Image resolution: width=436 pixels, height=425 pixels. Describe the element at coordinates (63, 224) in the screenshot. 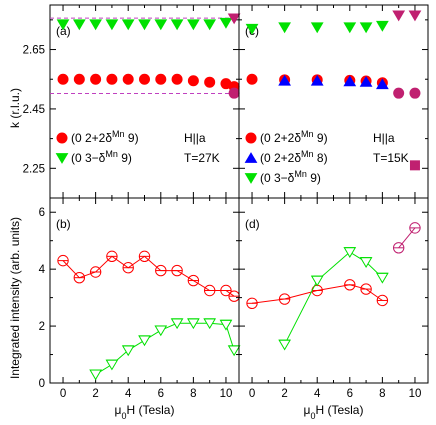

I see `panel-label: (b)` at that location.